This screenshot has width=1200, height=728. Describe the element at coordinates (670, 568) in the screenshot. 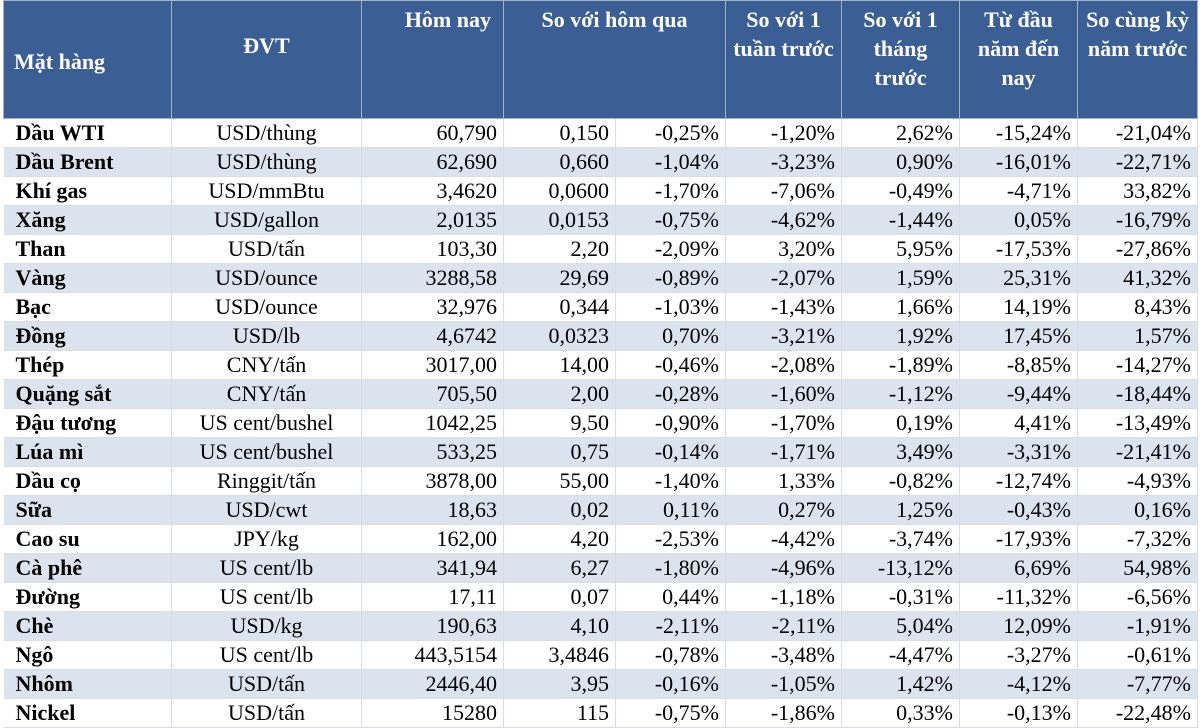

I see `change-percent-cell: -1,80%` at that location.